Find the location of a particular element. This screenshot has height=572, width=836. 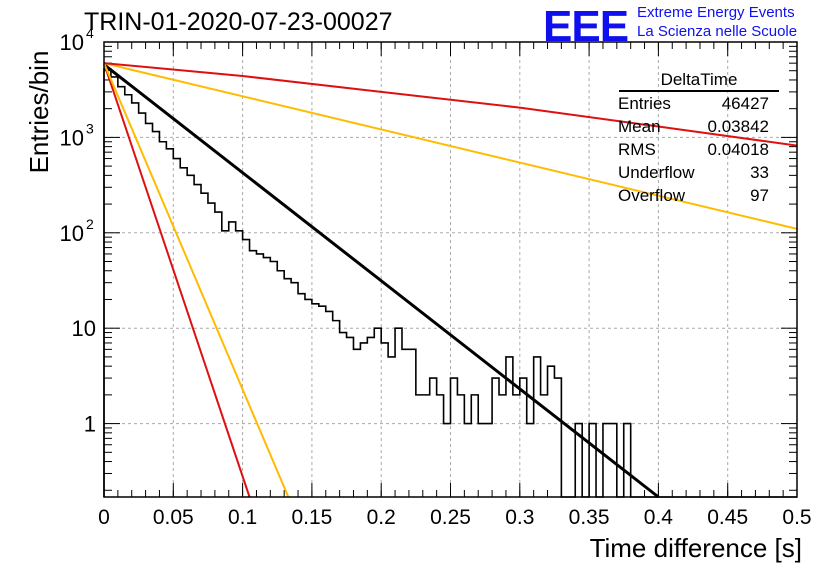

x-tick-label: 0.25 is located at coordinates (450, 517).